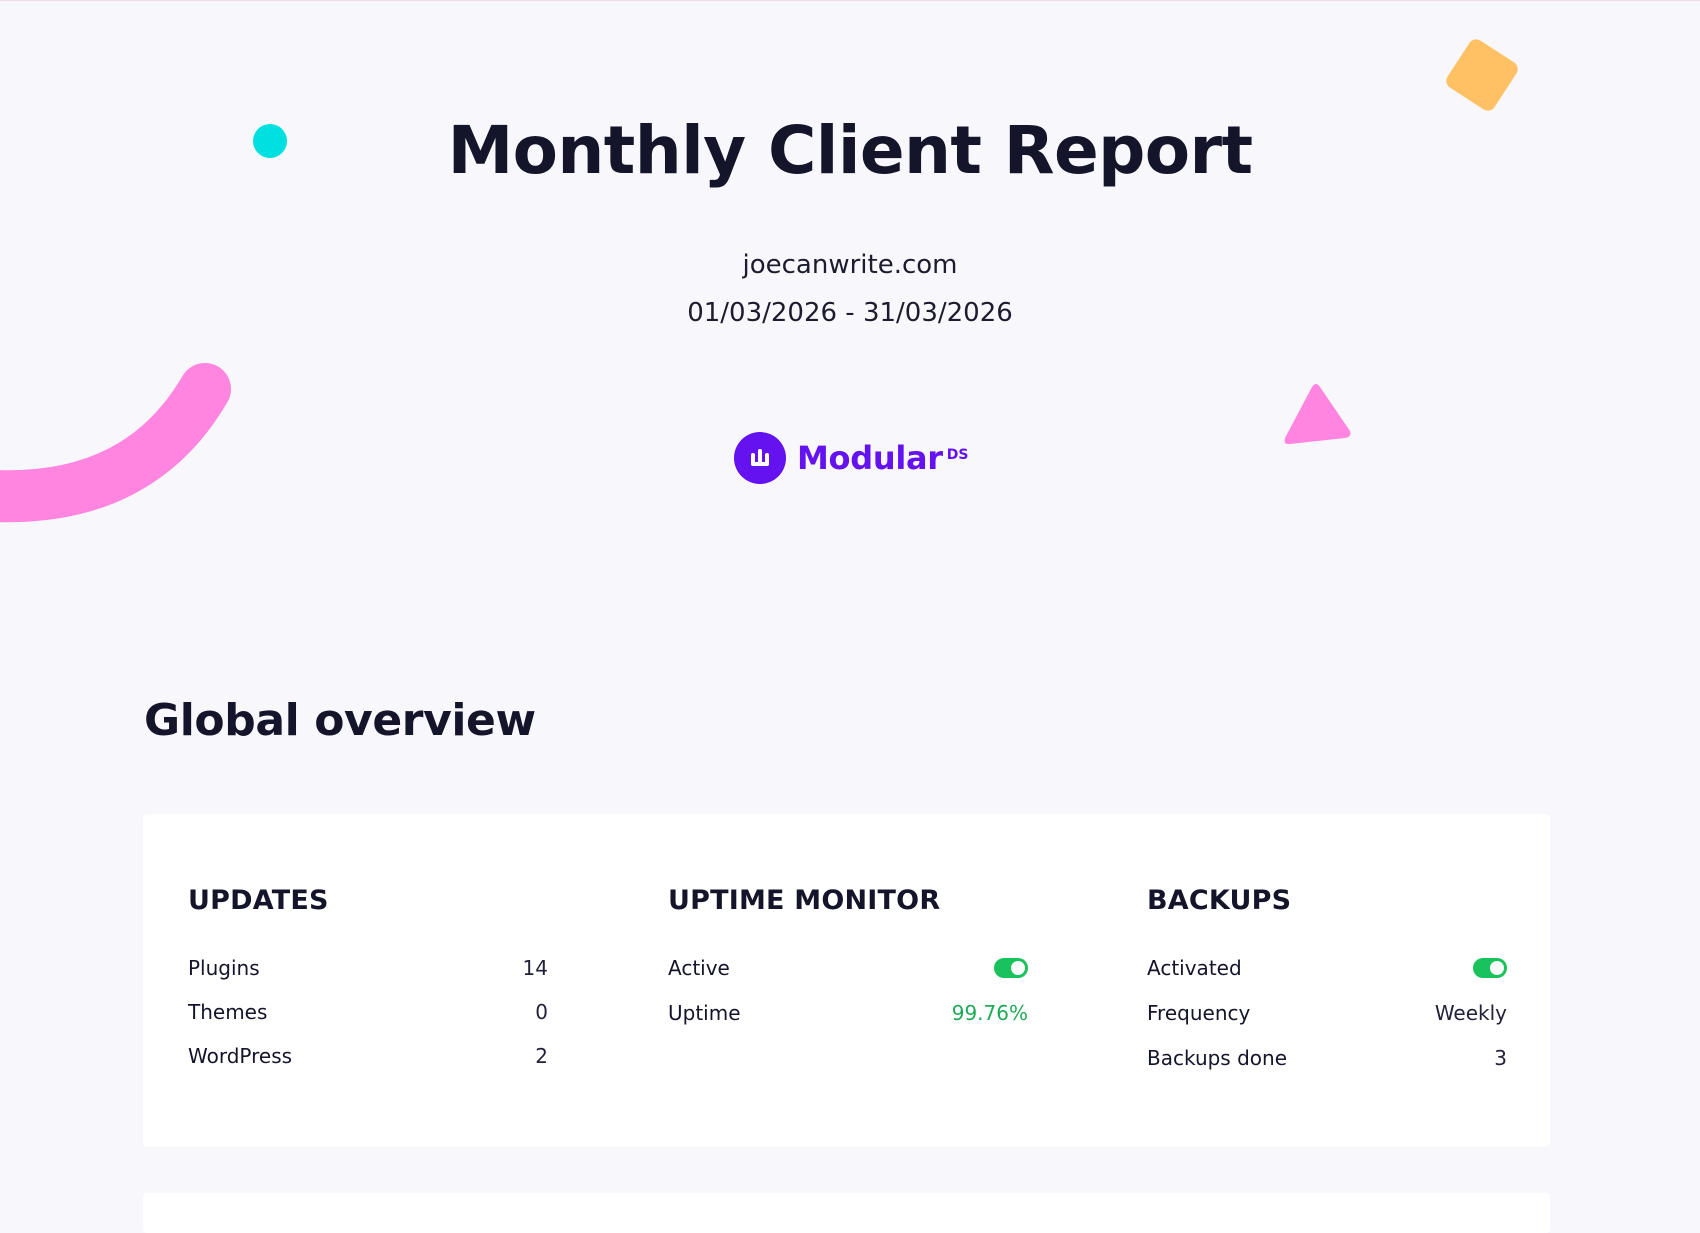 This screenshot has width=1700, height=1233. I want to click on brand-name: Modular, so click(870, 458).